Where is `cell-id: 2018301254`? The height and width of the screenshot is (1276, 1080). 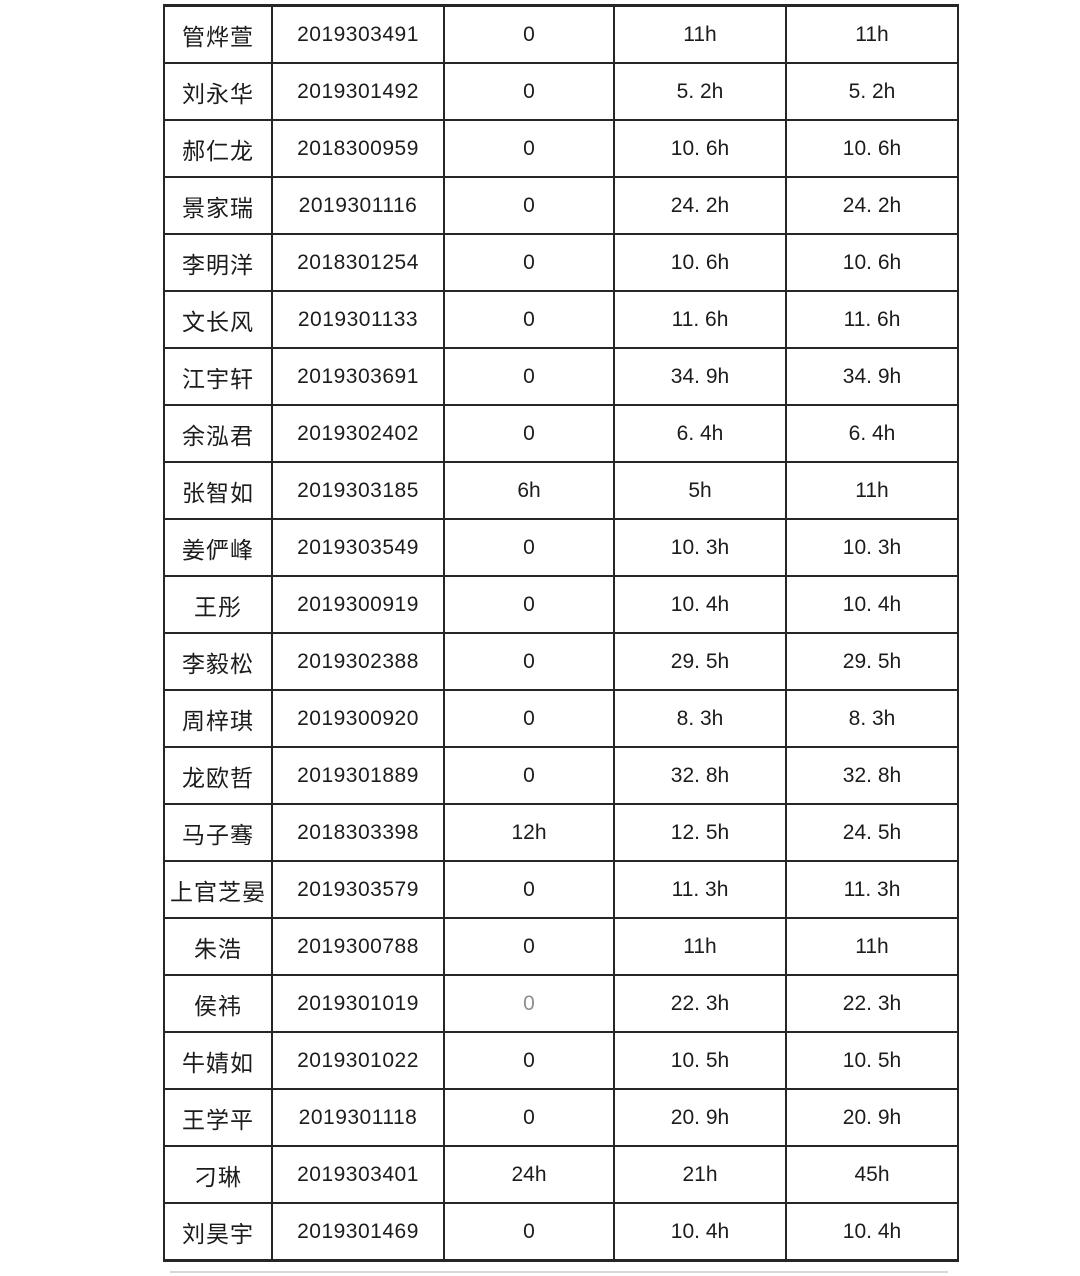
cell-id: 2018301254 is located at coordinates (358, 262).